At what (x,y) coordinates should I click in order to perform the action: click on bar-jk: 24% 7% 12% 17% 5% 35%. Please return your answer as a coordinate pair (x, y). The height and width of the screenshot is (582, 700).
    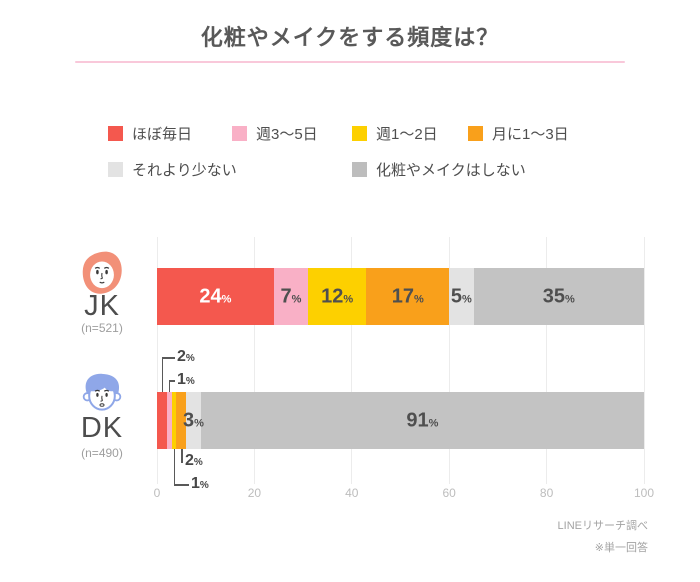
    Looking at the image, I should click on (400, 296).